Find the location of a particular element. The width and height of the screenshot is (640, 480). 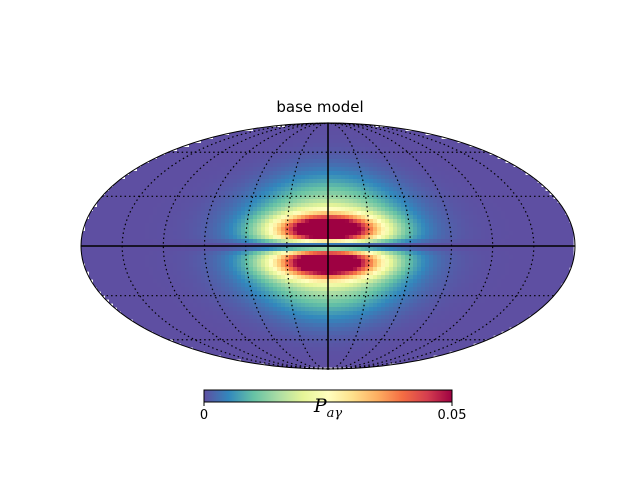

colorbar-tick-max: 0.05 is located at coordinates (452, 415).